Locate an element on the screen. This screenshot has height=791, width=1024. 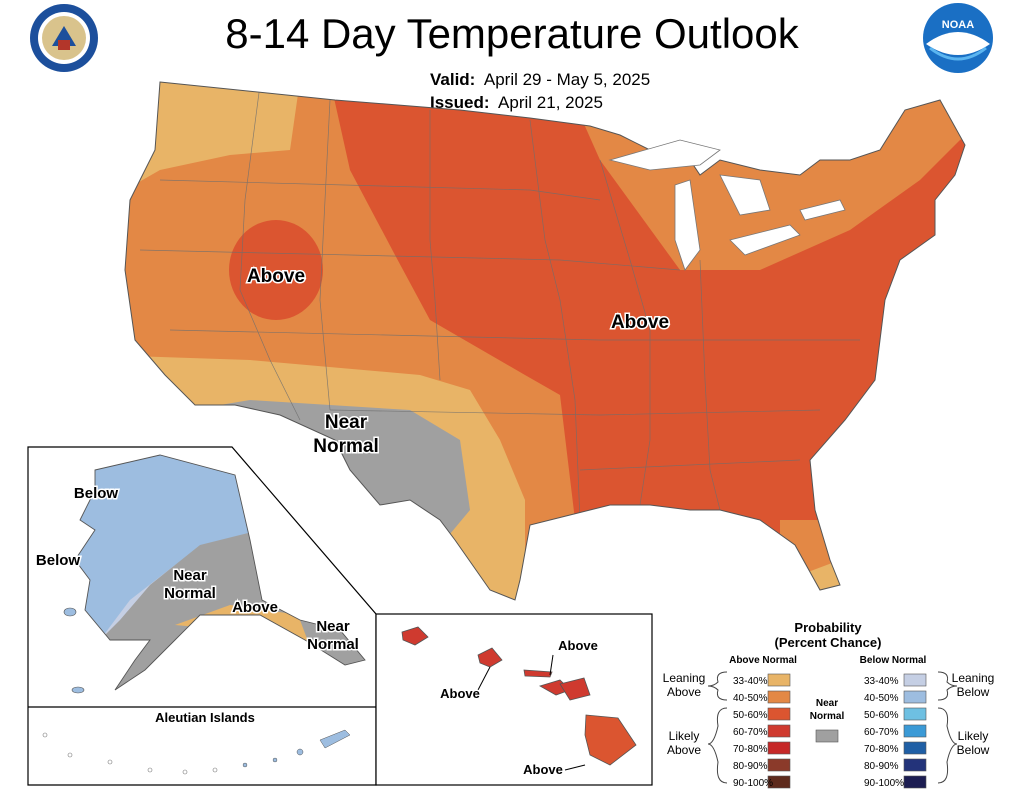
below-swatch-label-2: 50-60% is located at coordinates (881, 715).